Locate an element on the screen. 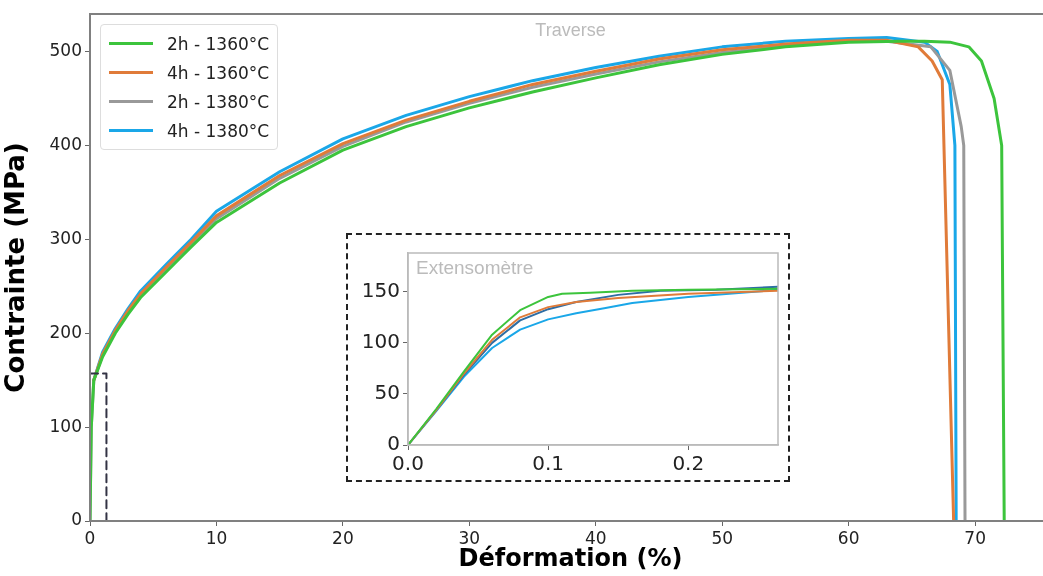  annotation: Traverse is located at coordinates (570, 29).